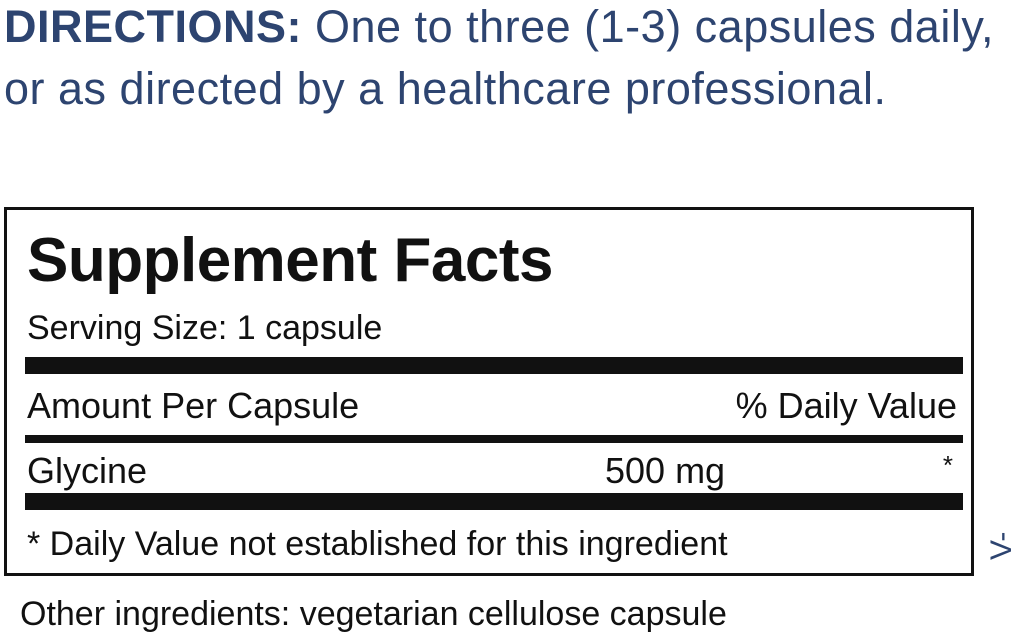  I want to click on daily-value-header: % Daily Value, so click(846, 405).